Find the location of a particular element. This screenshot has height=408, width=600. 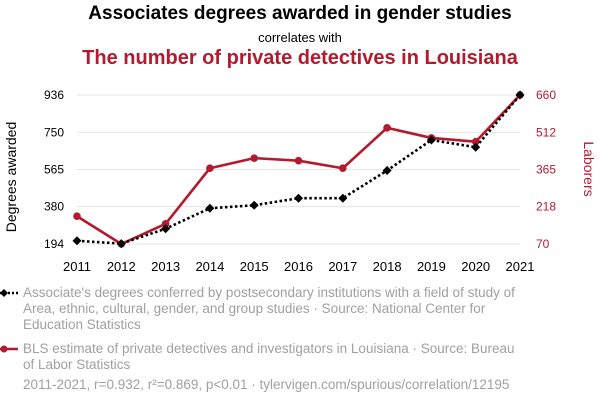

y-tick-label-right: 218 is located at coordinates (546, 207).